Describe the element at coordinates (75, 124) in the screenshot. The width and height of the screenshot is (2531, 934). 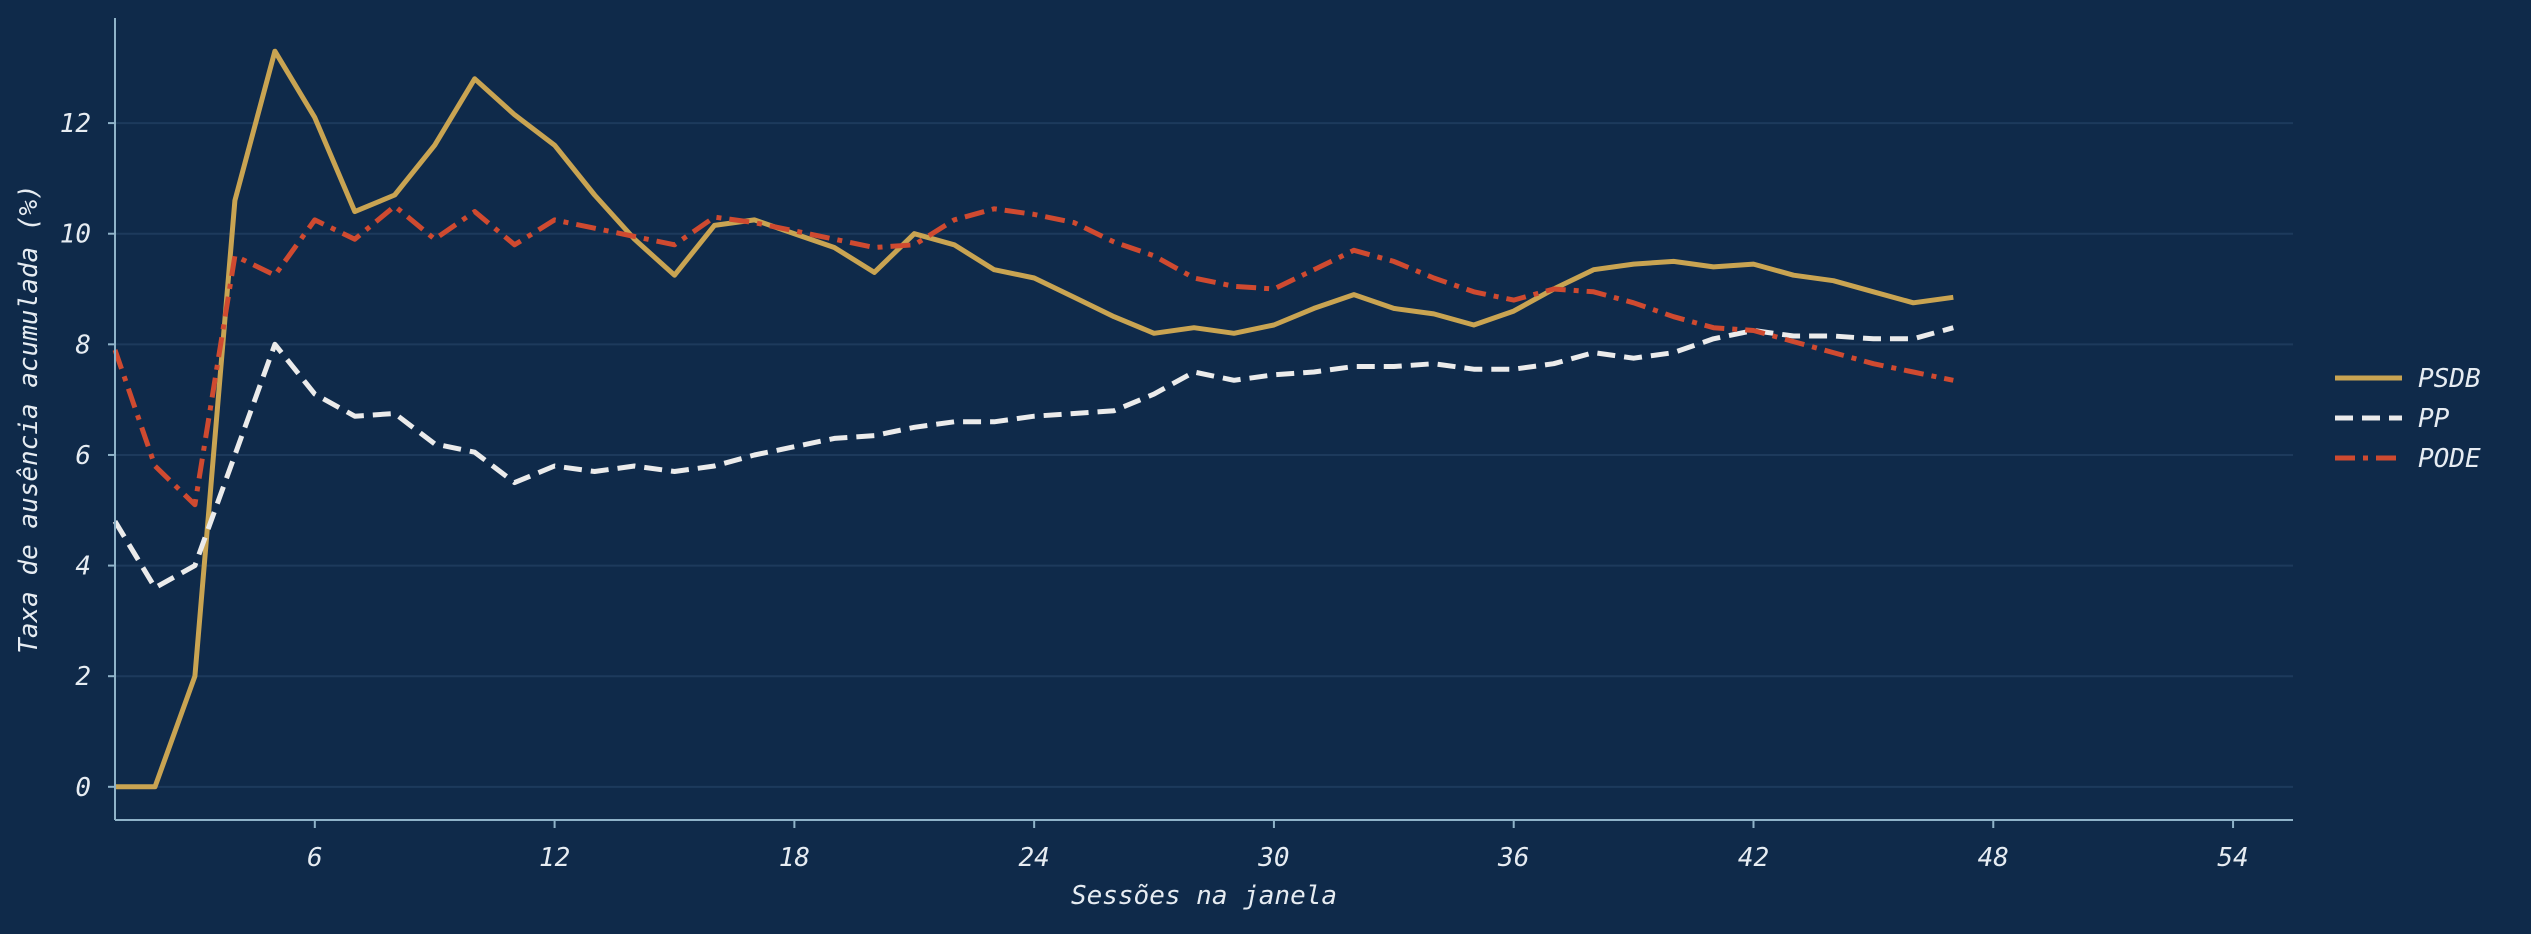
I see `y-tick-label: 12` at that location.